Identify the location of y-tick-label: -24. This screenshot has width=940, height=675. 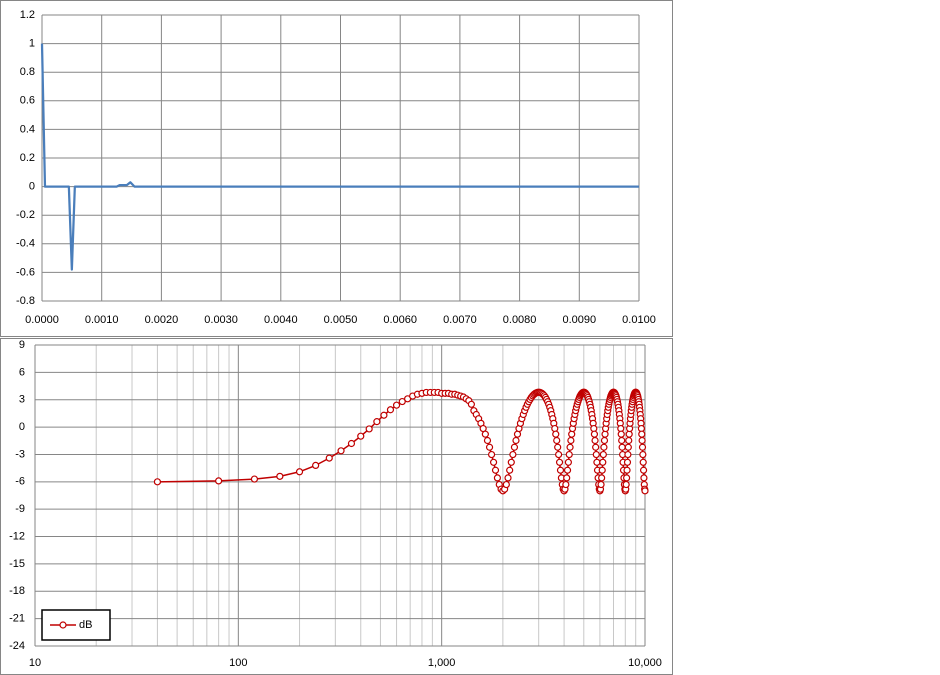
(17, 646).